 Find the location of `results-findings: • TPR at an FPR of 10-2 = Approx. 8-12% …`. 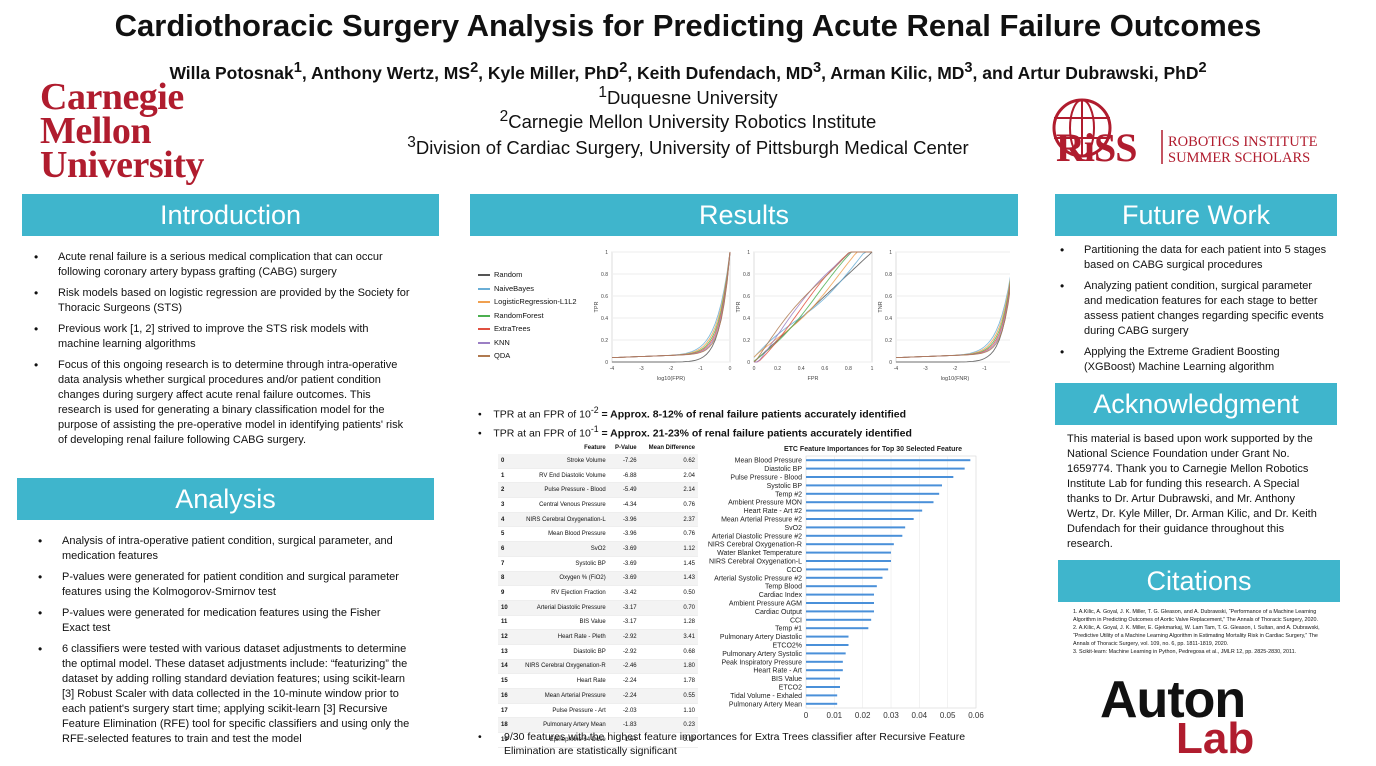

results-findings: • TPR at an FPR of 10-2 = Approx. 8-12% … is located at coordinates (695, 421).